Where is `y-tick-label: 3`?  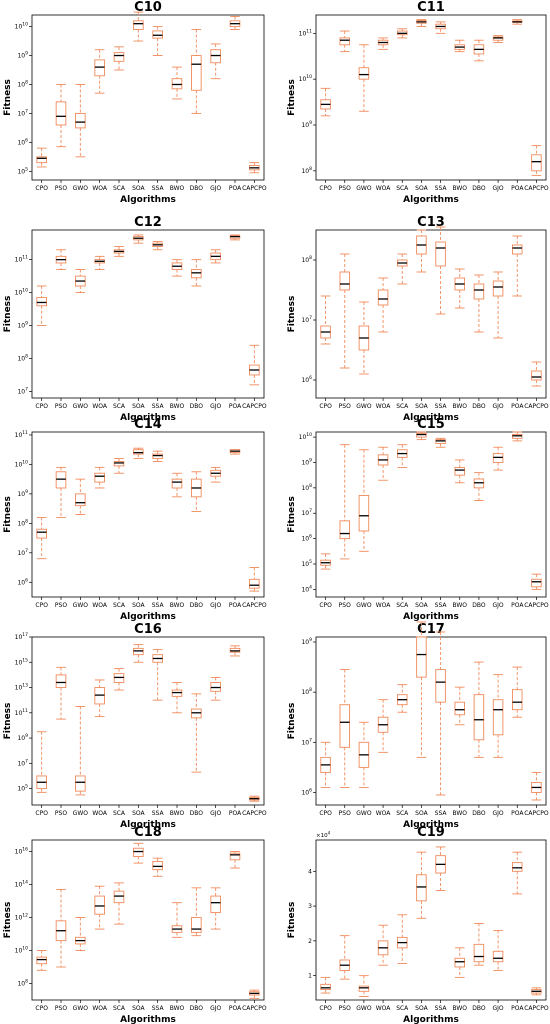
y-tick-label: 3 is located at coordinates (310, 906).